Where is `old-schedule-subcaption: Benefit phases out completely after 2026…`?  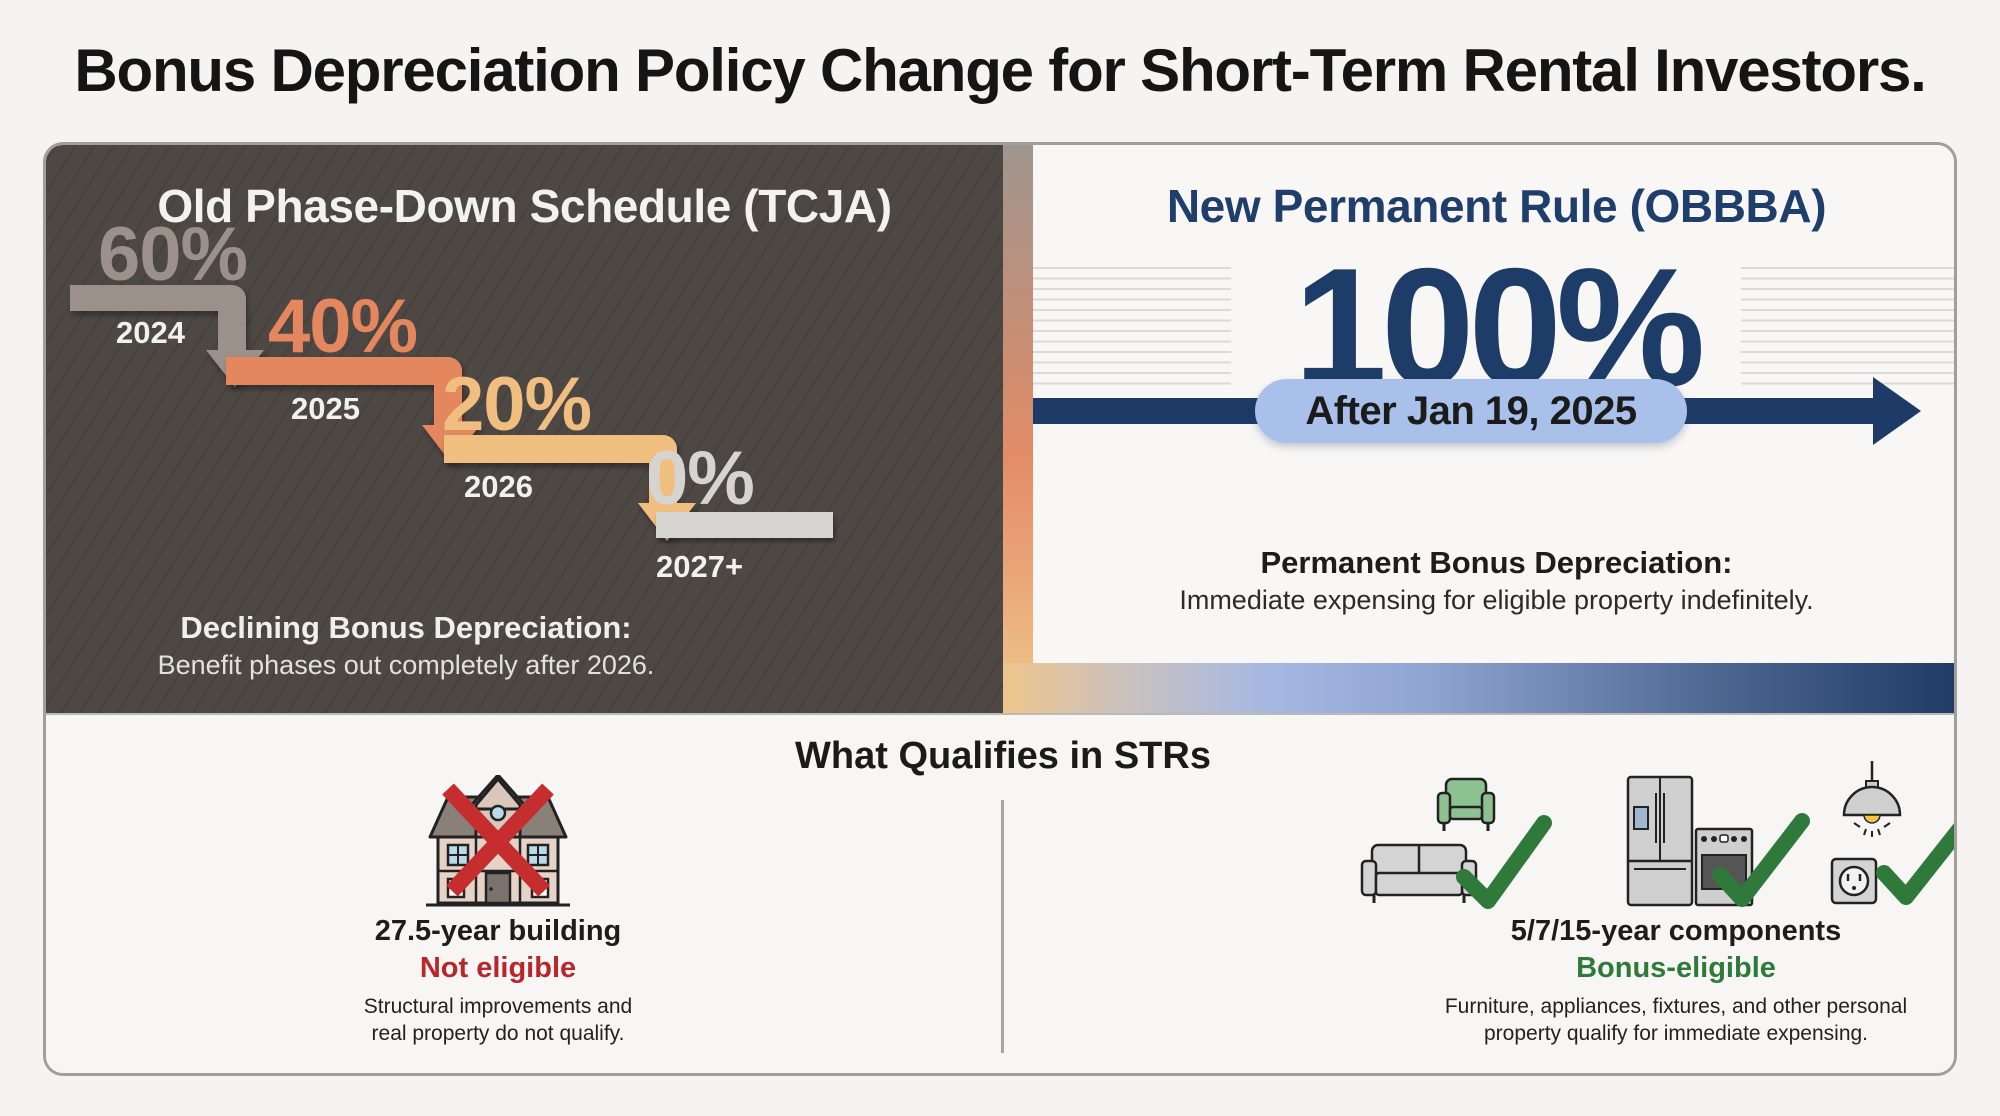 old-schedule-subcaption: Benefit phases out completely after 2026… is located at coordinates (406, 665).